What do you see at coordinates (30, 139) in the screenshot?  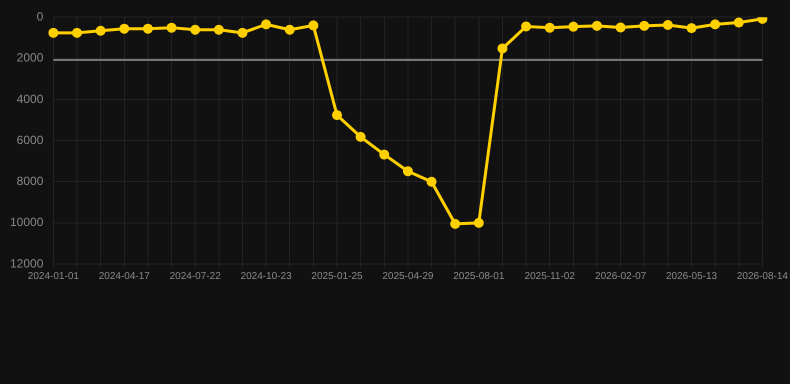 I see `y-tick-label: 6000` at bounding box center [30, 139].